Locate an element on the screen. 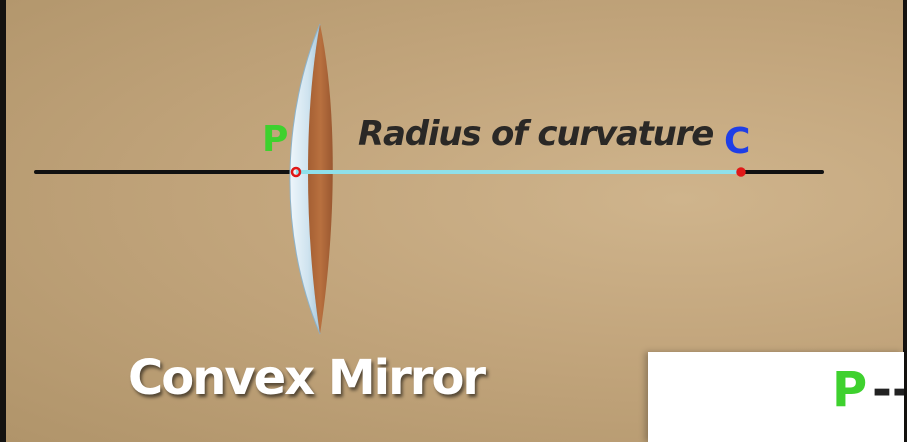 The height and width of the screenshot is (442, 907). right-frame-border is located at coordinates (905, 221).